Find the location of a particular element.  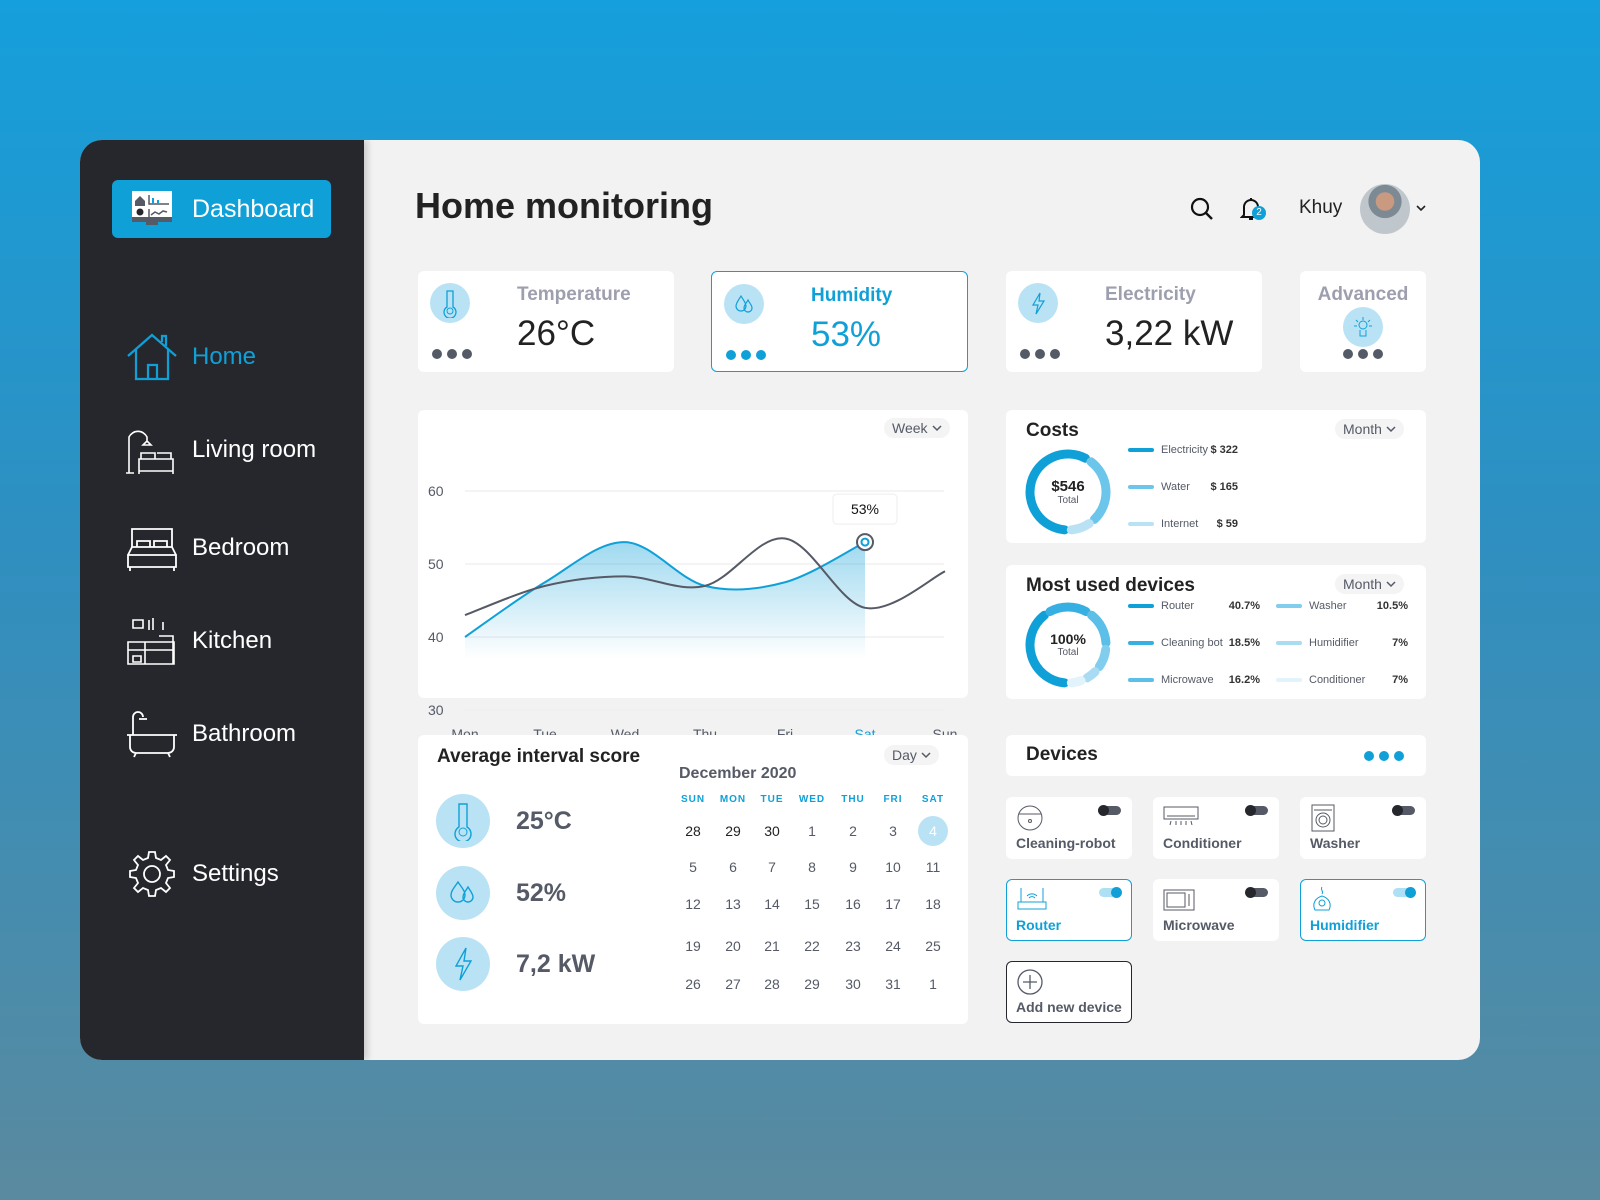

calendar-day: 12 is located at coordinates (693, 904).